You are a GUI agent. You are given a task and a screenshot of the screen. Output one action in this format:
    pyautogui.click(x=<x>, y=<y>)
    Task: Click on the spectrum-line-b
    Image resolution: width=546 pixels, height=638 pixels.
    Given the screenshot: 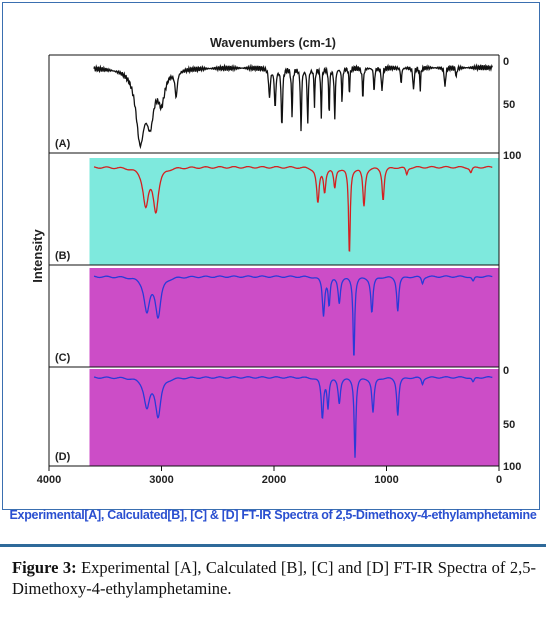 What is the action you would take?
    pyautogui.click(x=293, y=208)
    